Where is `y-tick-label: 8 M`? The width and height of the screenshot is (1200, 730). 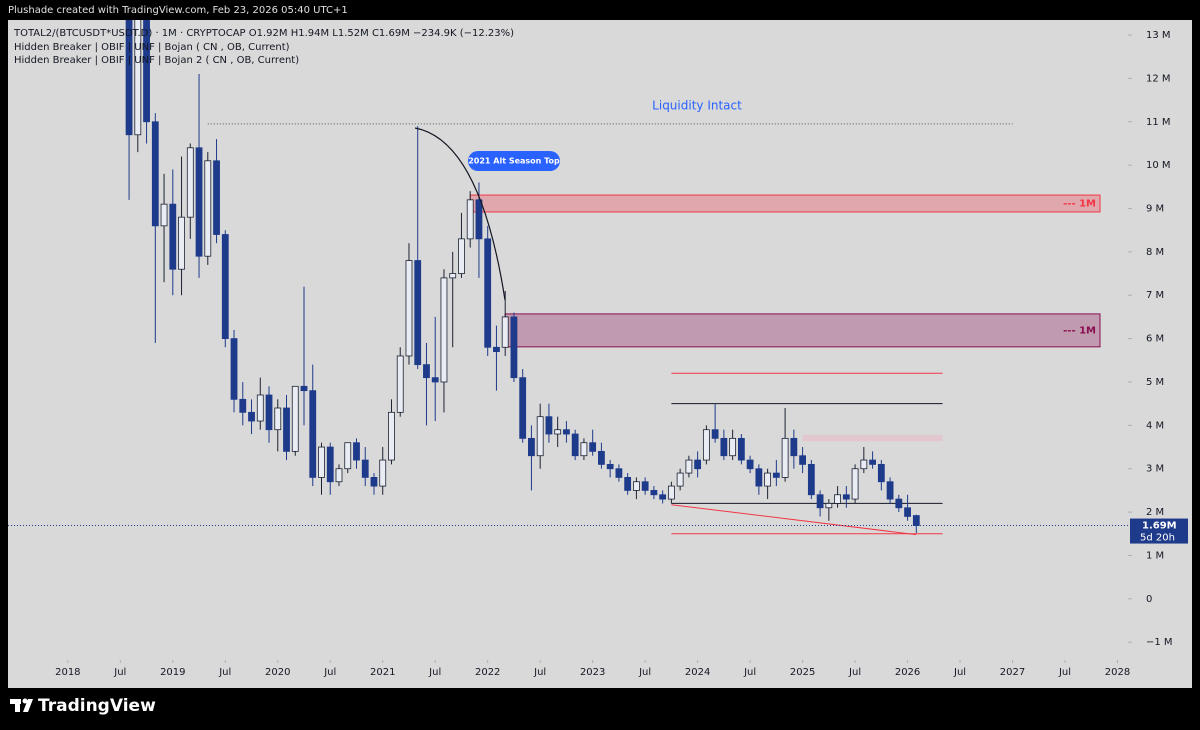
y-tick-label: 8 M is located at coordinates (1155, 252).